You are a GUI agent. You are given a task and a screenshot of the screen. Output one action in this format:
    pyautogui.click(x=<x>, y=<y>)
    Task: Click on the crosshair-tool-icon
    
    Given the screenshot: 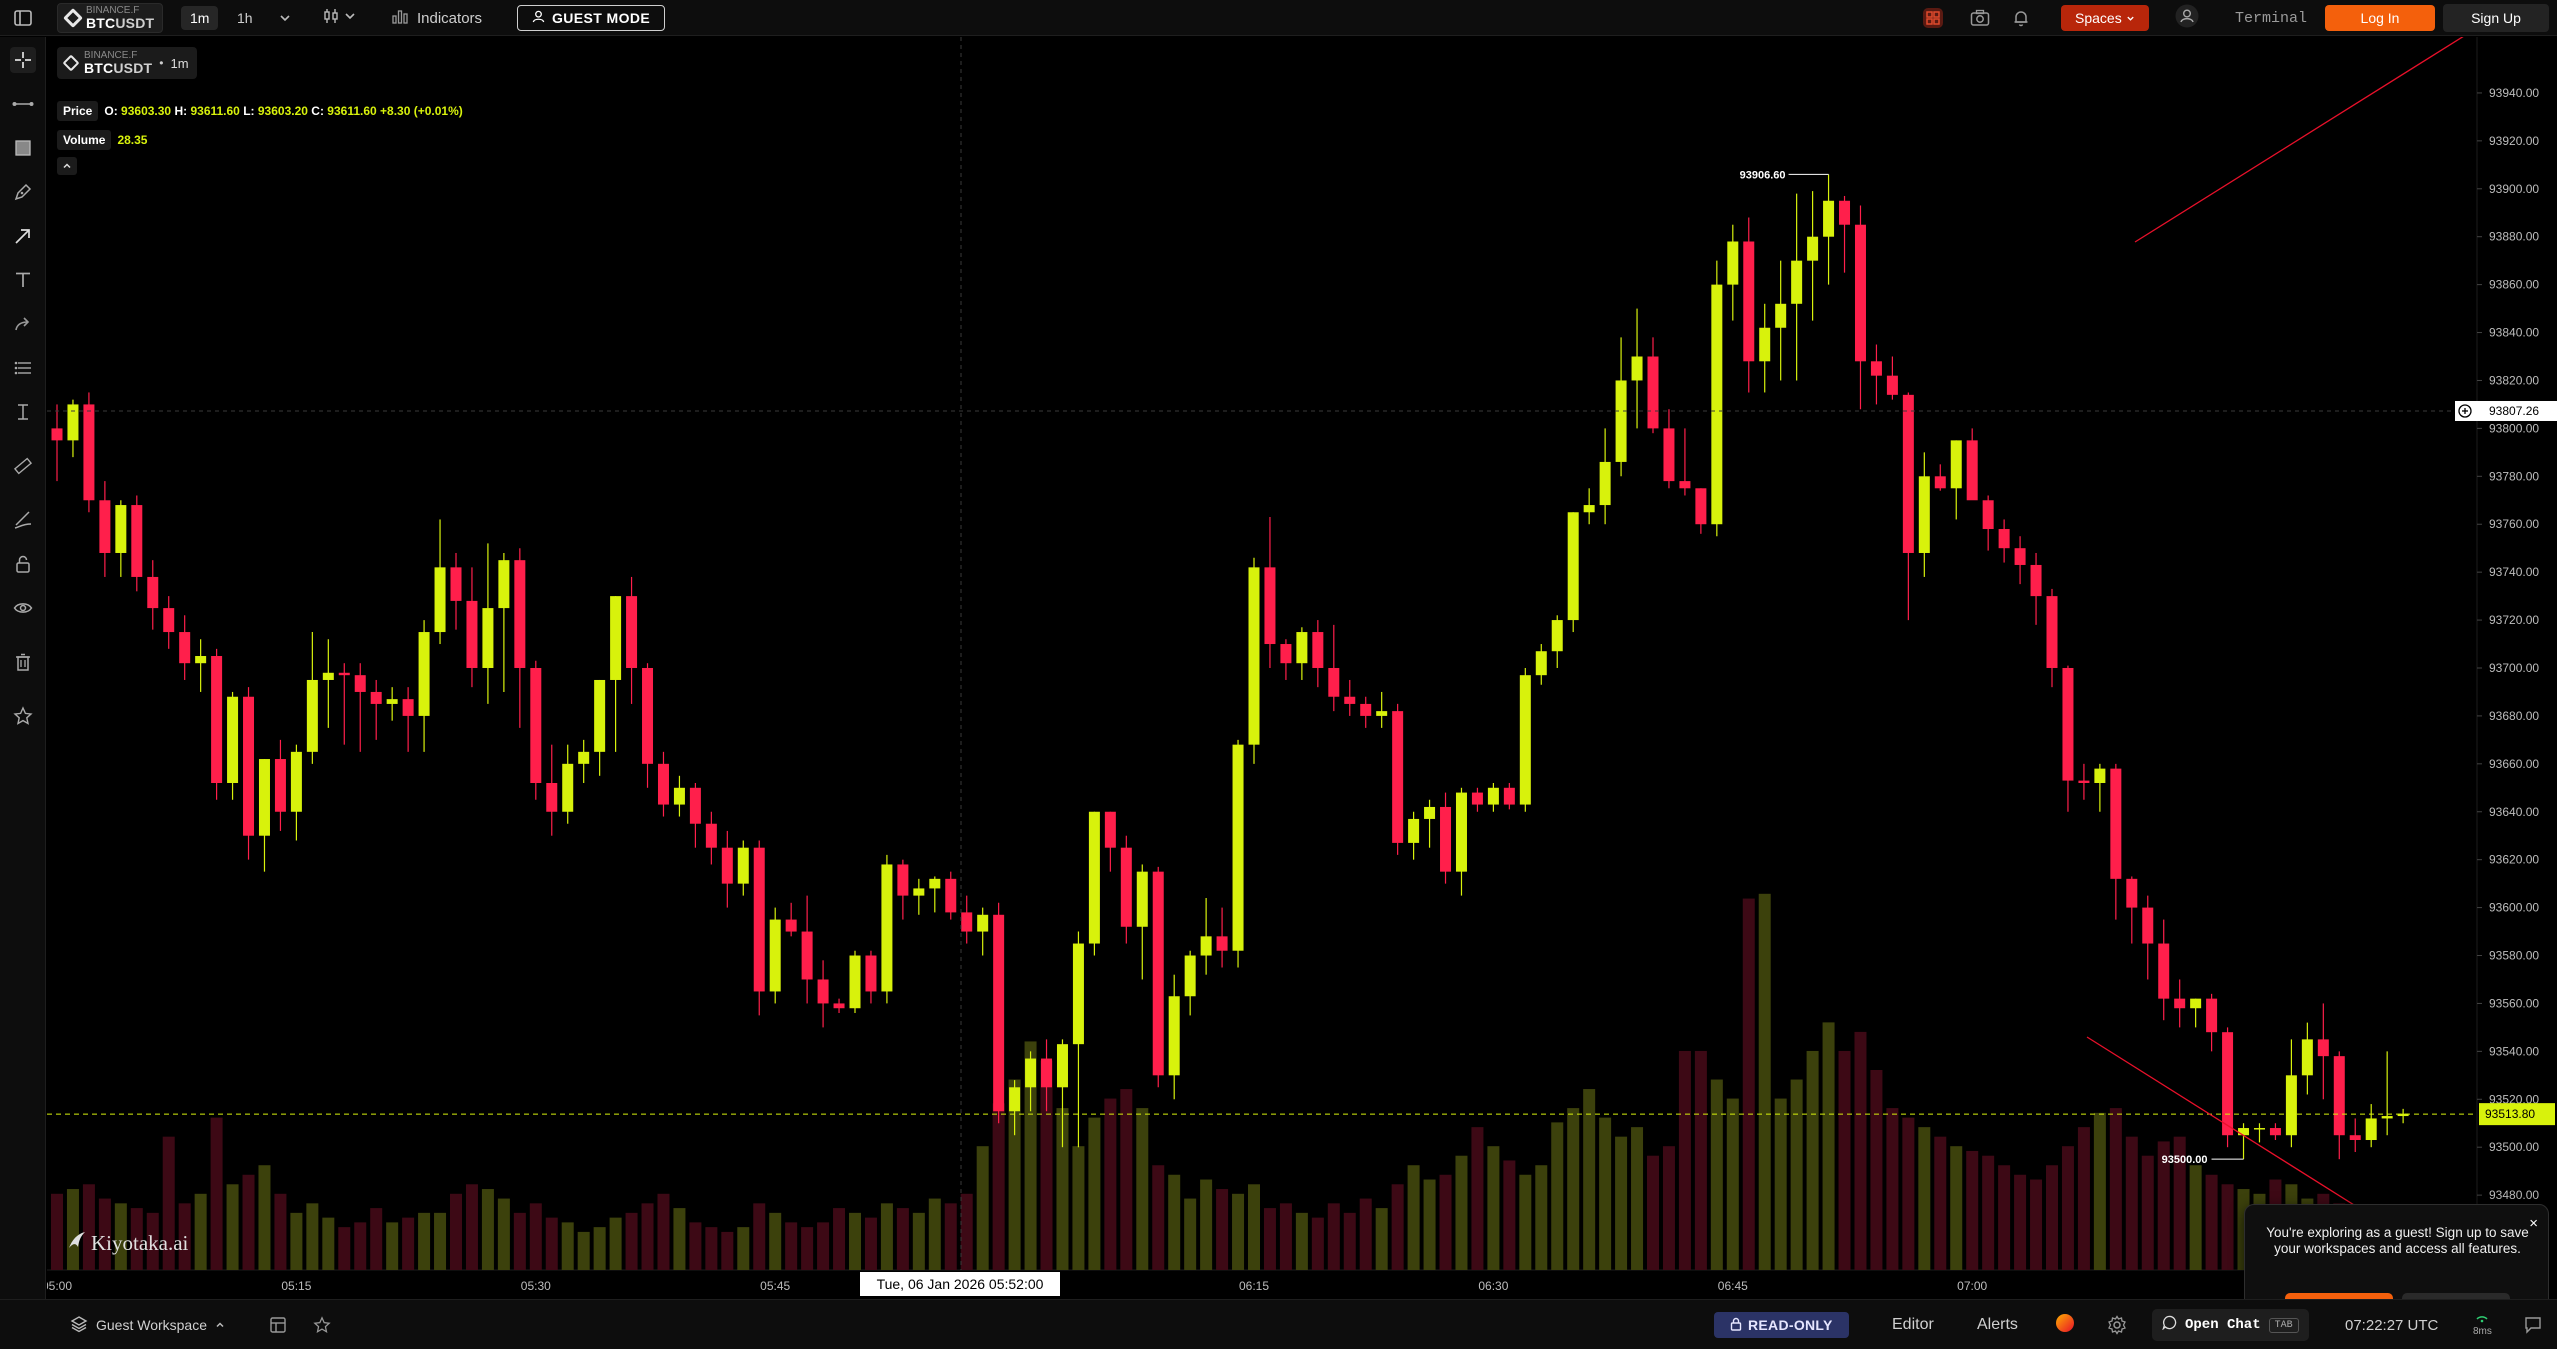 What is the action you would take?
    pyautogui.click(x=23, y=60)
    